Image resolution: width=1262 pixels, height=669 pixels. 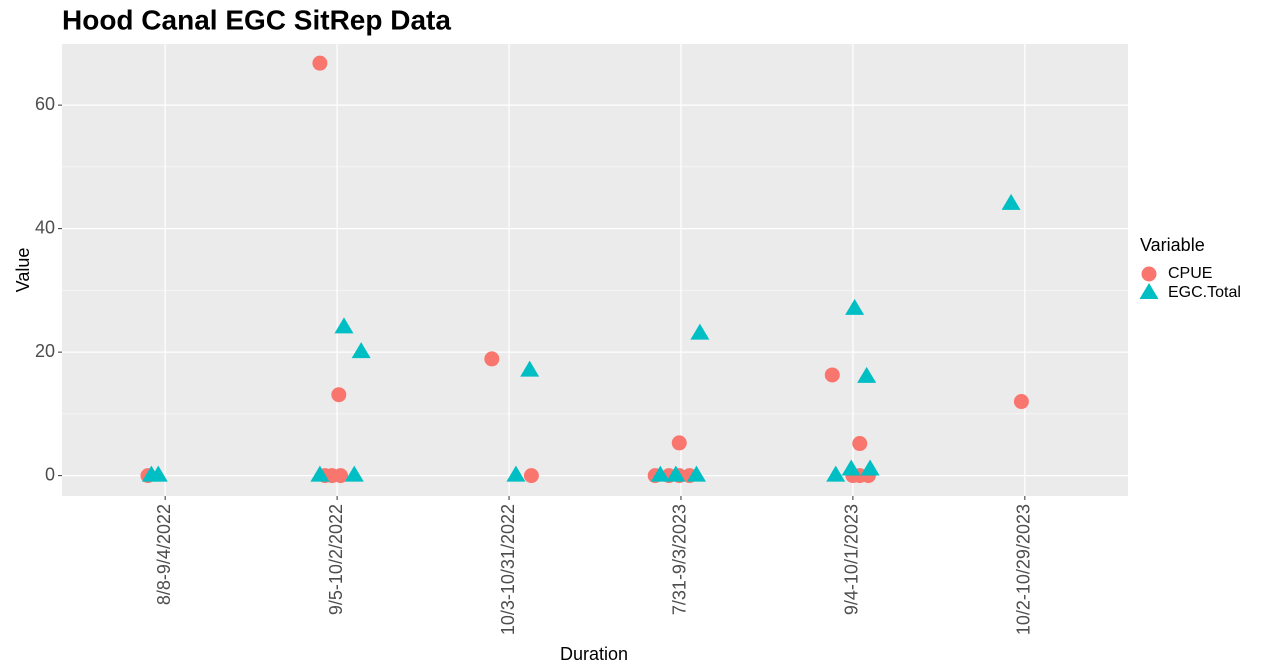 What do you see at coordinates (1190, 273) in the screenshot?
I see `legend-label: CPUE` at bounding box center [1190, 273].